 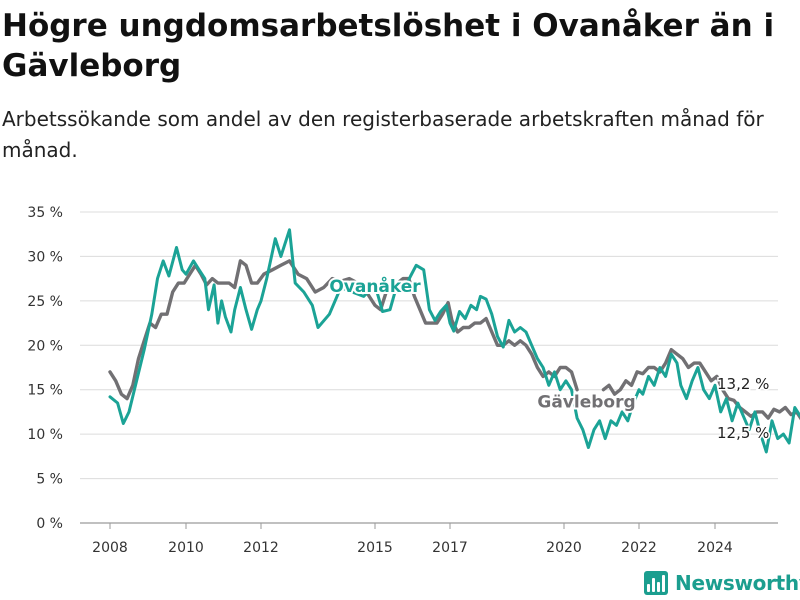 What do you see at coordinates (45, 302) in the screenshot?
I see `y-tick-label: 25 %` at bounding box center [45, 302].